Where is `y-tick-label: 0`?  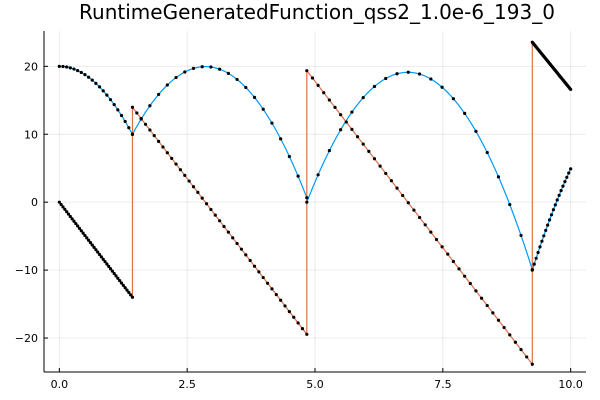 y-tick-label: 0 is located at coordinates (34, 202).